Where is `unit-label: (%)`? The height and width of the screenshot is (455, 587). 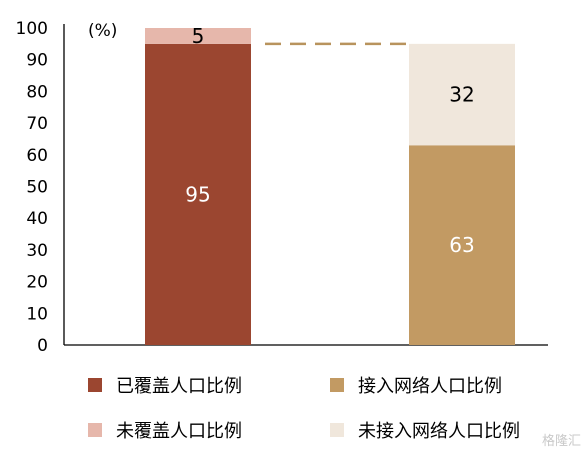
unit-label: (%) is located at coordinates (102, 31).